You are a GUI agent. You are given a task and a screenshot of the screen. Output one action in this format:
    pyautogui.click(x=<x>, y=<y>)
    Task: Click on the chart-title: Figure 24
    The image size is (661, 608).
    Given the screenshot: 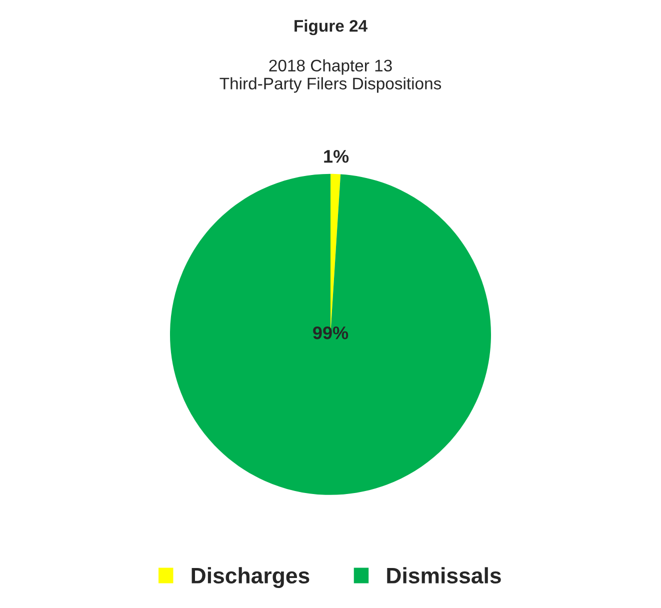 What is the action you would take?
    pyautogui.click(x=331, y=28)
    